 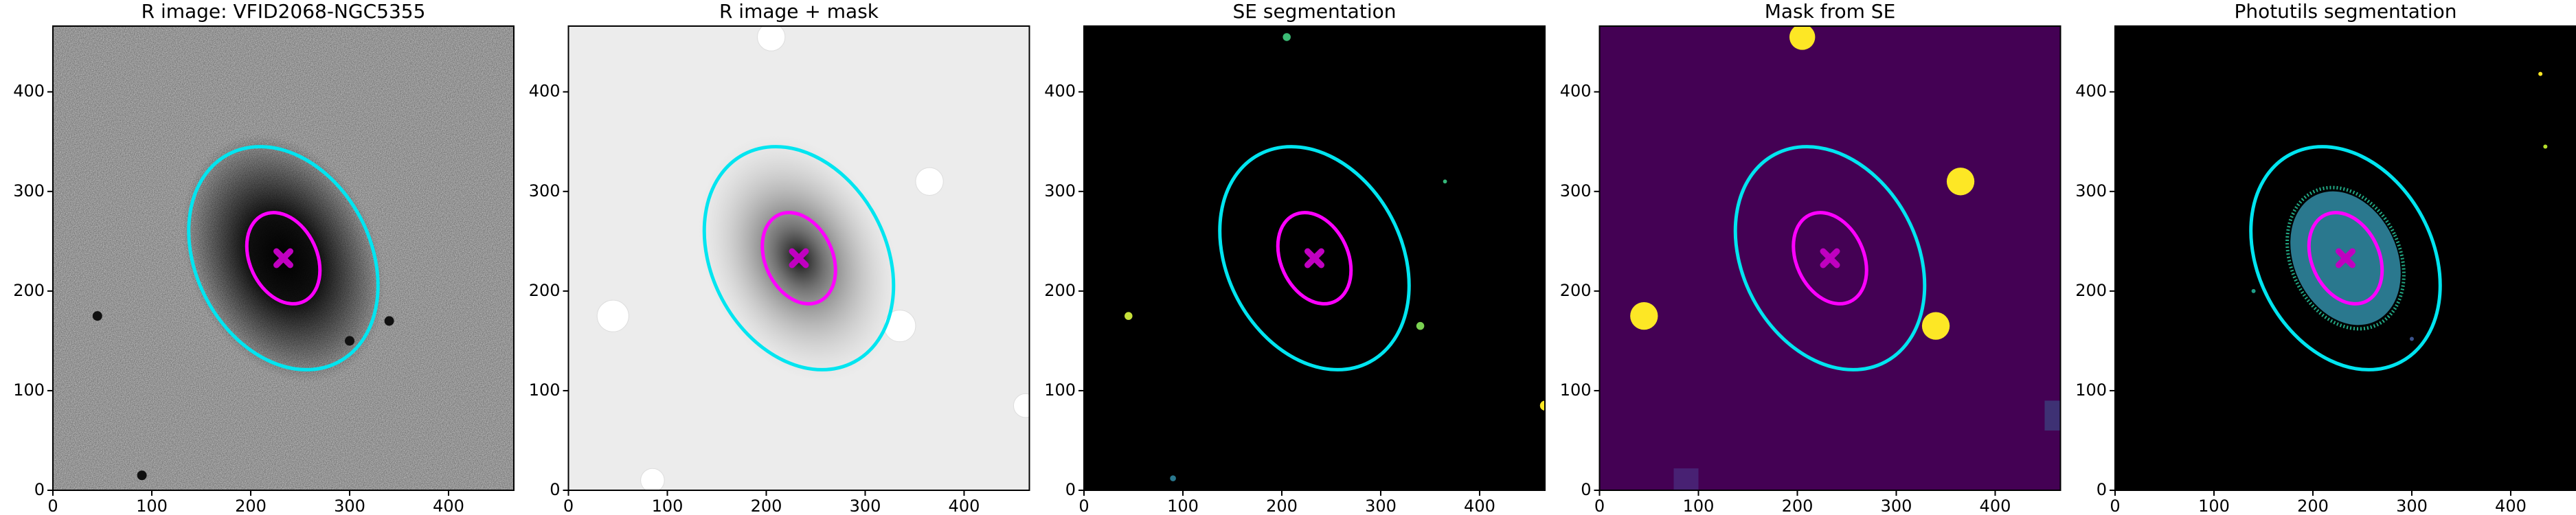 I want to click on panel-title: SE segmentation, so click(x=1315, y=11).